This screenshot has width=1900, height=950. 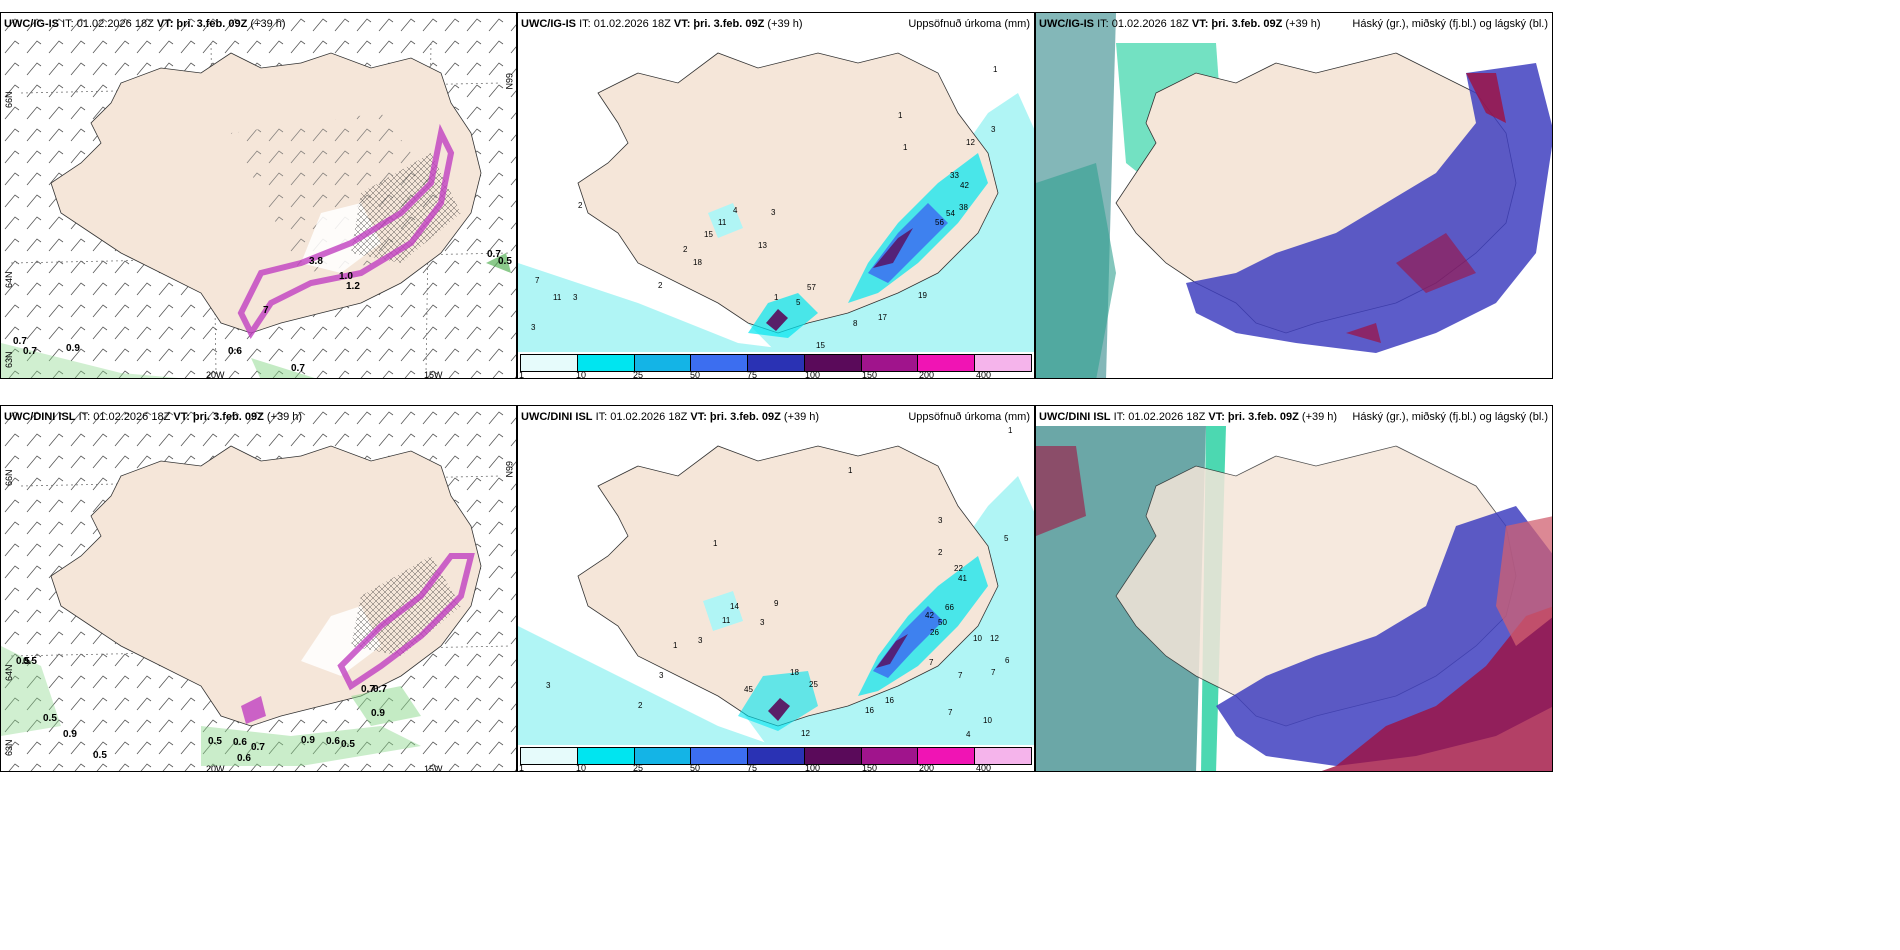 What do you see at coordinates (638, 767) in the screenshot?
I see `colorbar-label: 25` at bounding box center [638, 767].